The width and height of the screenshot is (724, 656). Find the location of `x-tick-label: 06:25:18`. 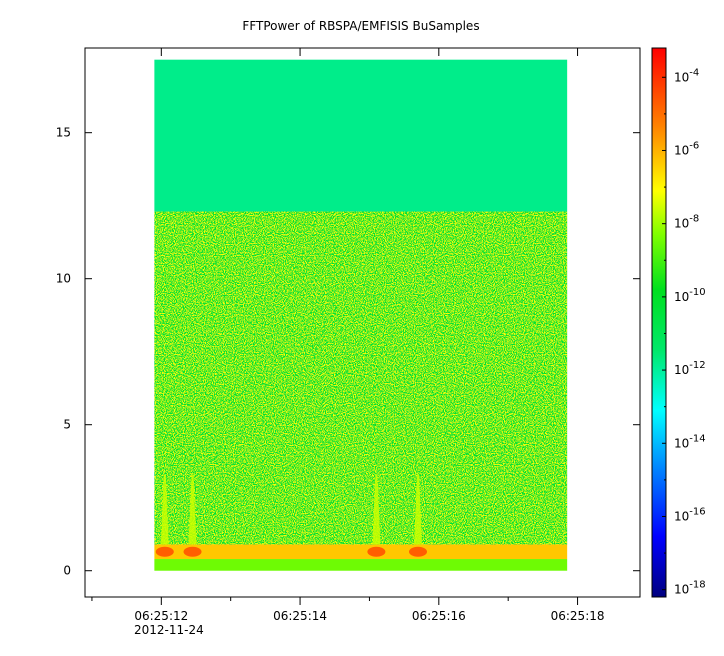

x-tick-label: 06:25:18 is located at coordinates (578, 616).